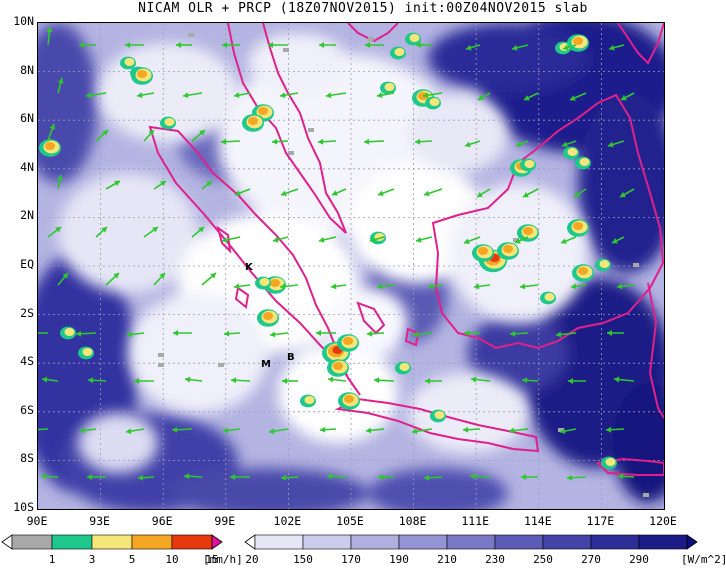  What do you see at coordinates (162, 521) in the screenshot?
I see `lon-tick-label: 96E` at bounding box center [162, 521].